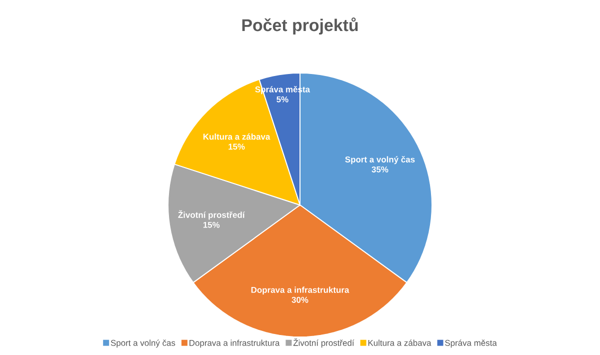  I want to click on legend-label: Doprava a infrastruktura, so click(235, 344).